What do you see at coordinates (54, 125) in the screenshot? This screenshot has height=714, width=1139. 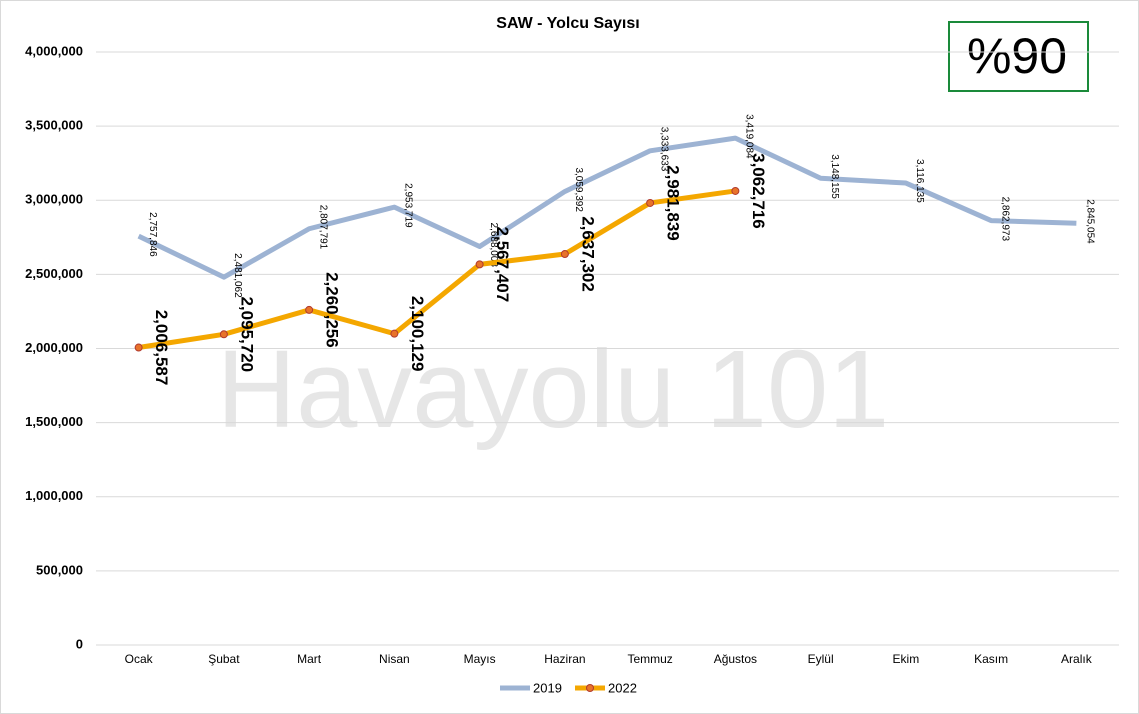 I see `y-tick-label: 3,500,000` at bounding box center [54, 125].